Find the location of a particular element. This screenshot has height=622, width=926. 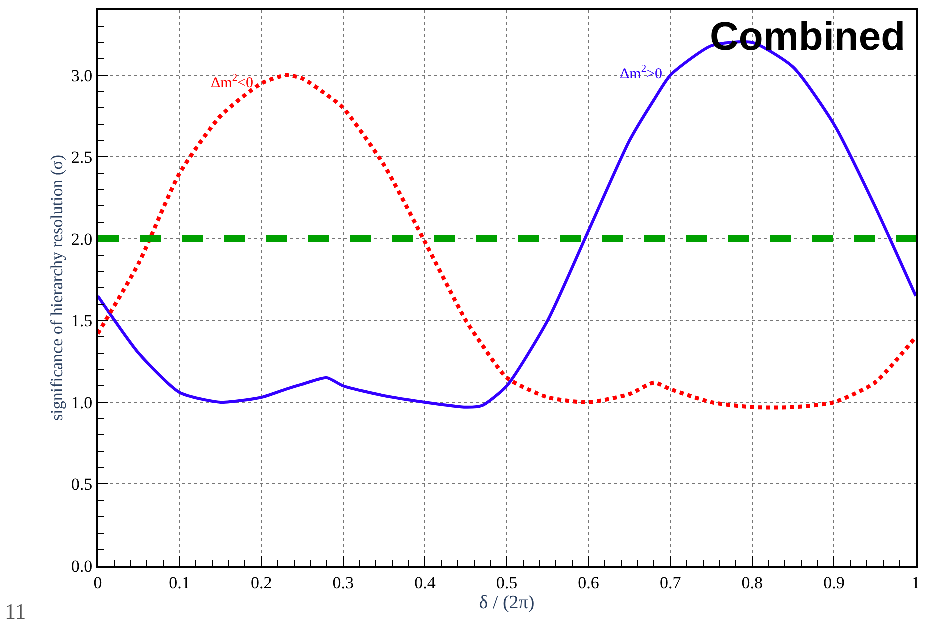

x-tick-label: 0.9 is located at coordinates (834, 582).